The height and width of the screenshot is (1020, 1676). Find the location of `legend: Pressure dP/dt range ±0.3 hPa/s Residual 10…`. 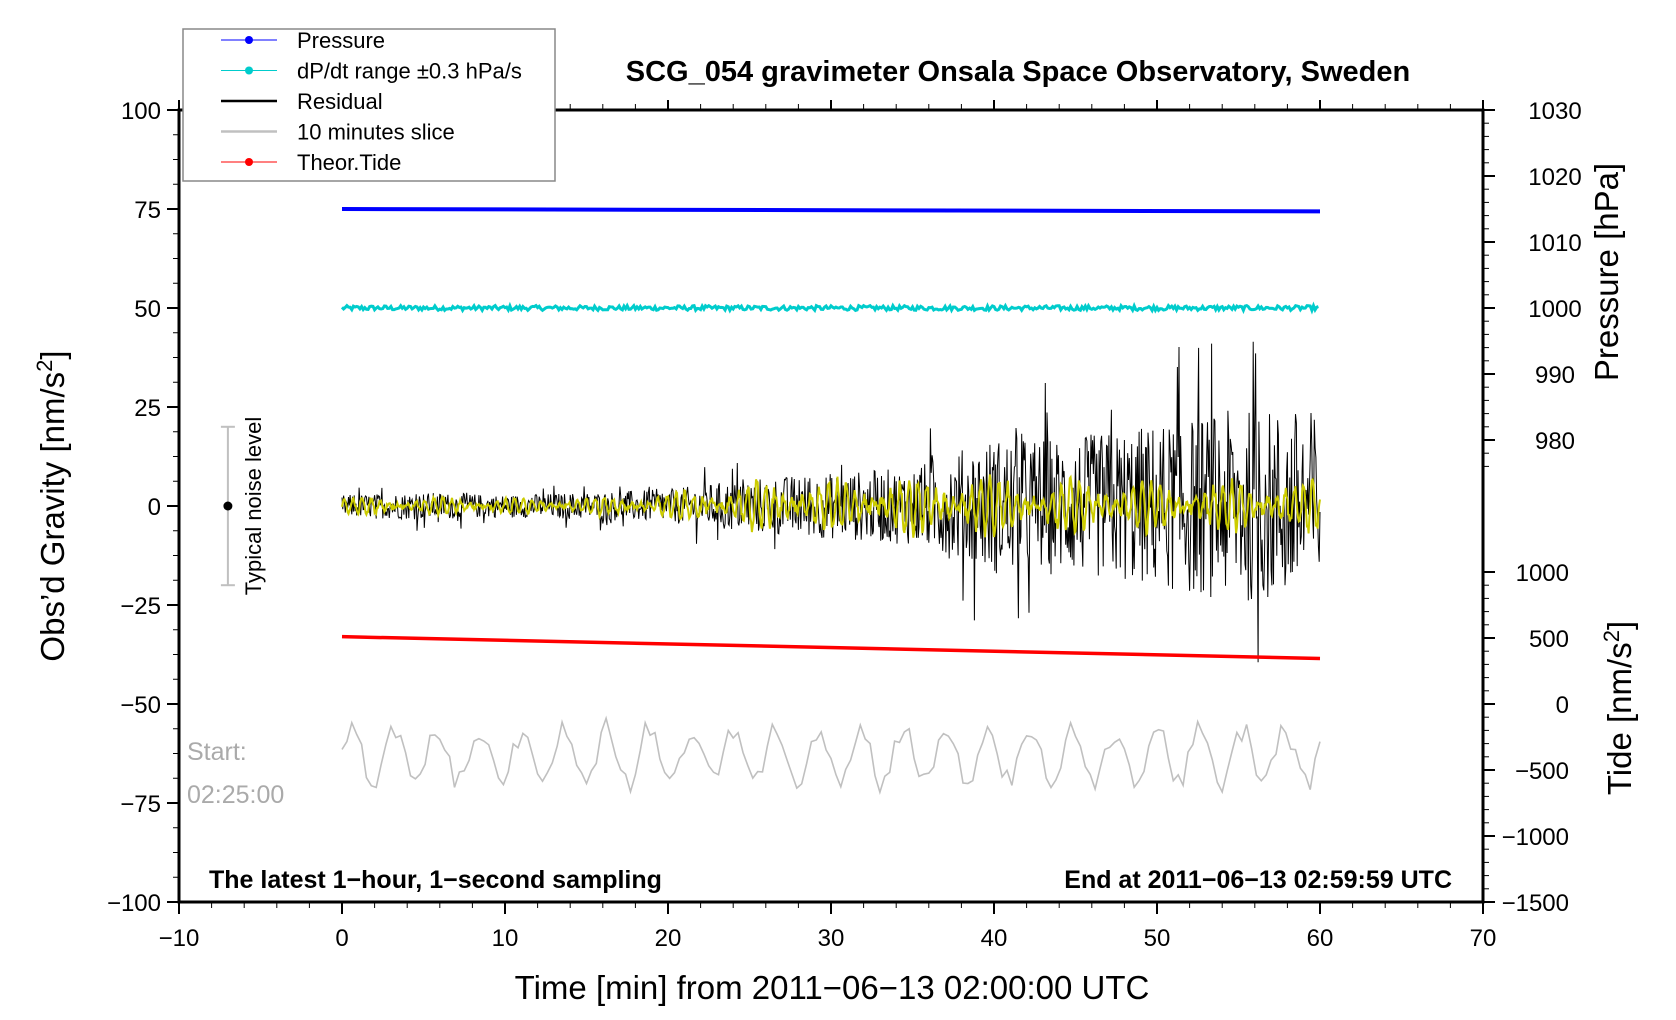

legend: Pressure dP/dt range ±0.3 hPa/s Residual 10… is located at coordinates (369, 105).